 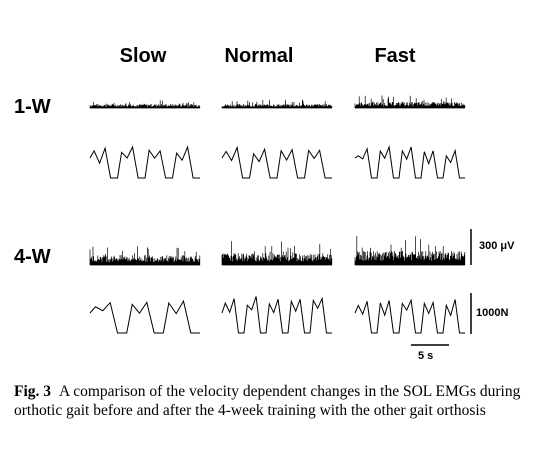 I want to click on column-header-slow: Slow, so click(x=143, y=56).